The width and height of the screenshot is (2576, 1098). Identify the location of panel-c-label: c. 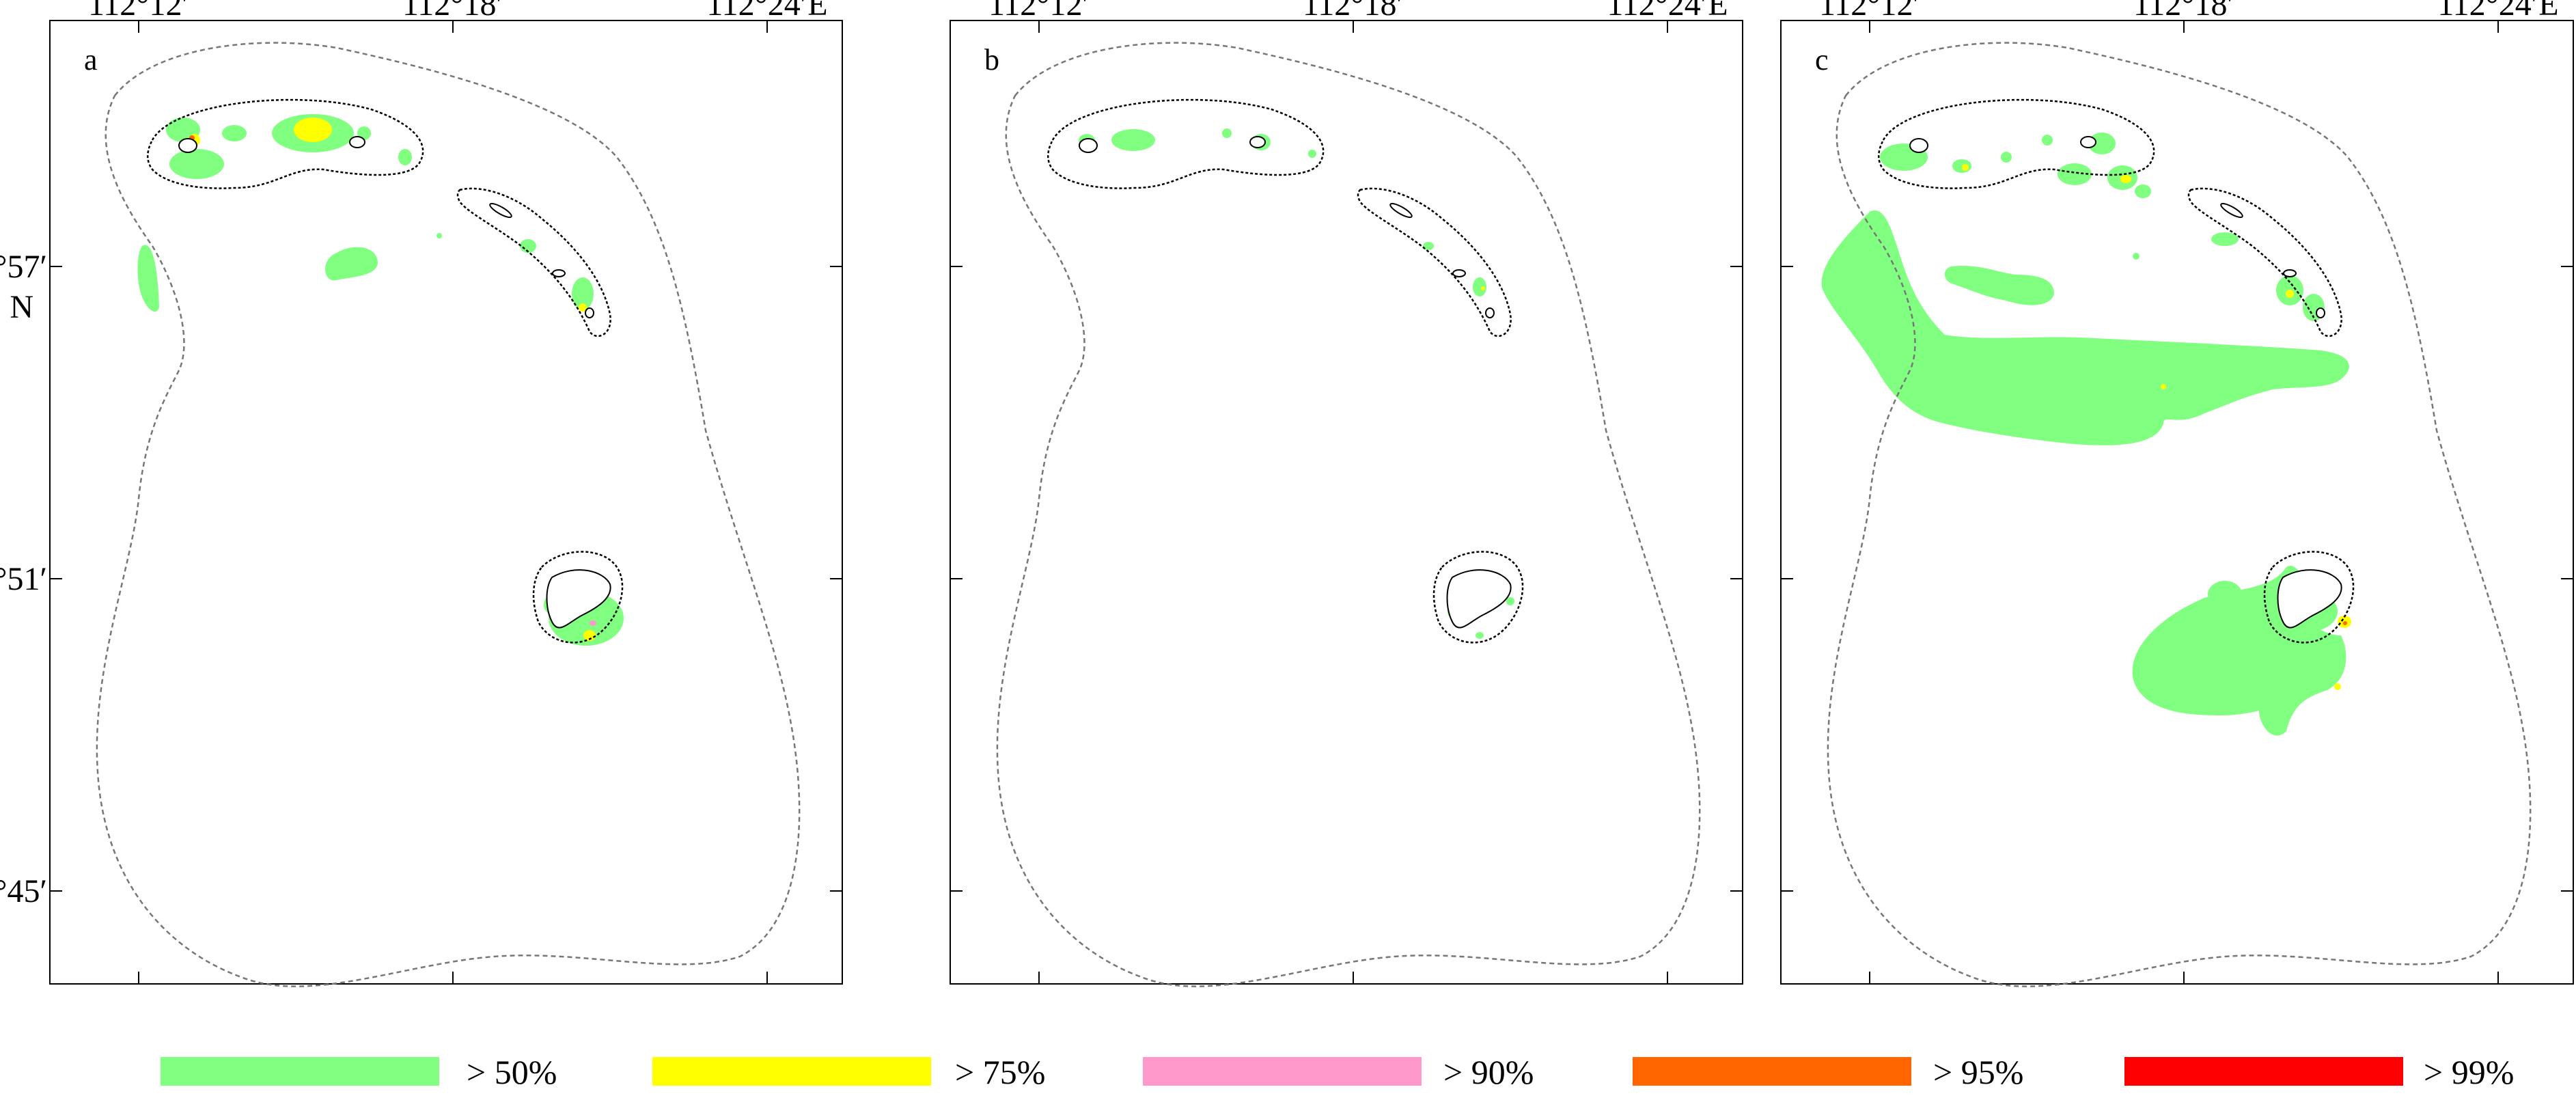
(1822, 60).